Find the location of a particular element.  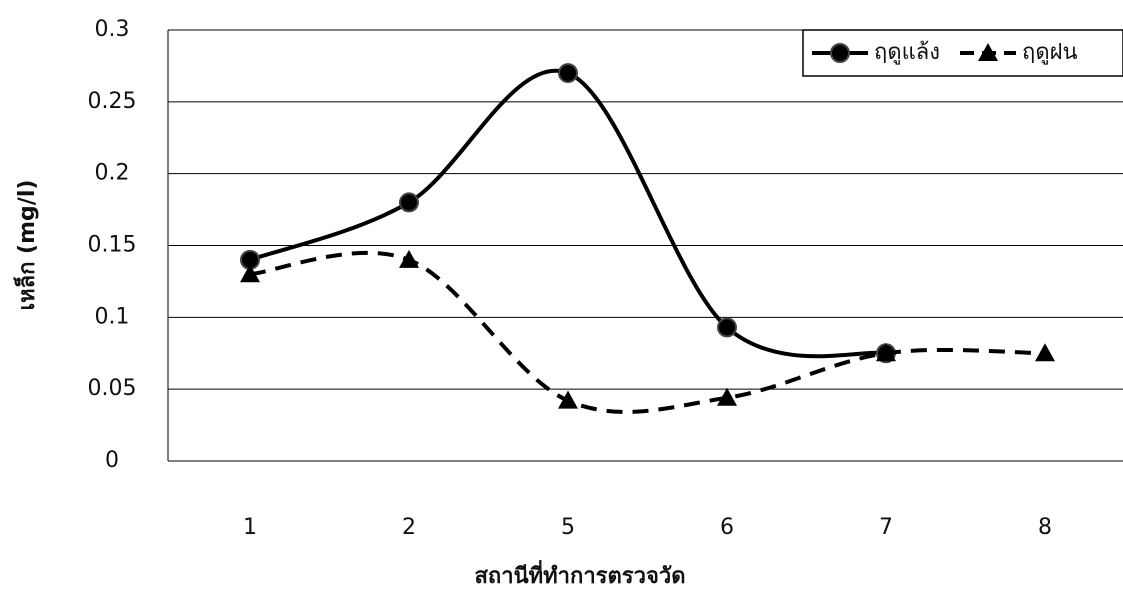

x-tick-label: 6 is located at coordinates (727, 527).